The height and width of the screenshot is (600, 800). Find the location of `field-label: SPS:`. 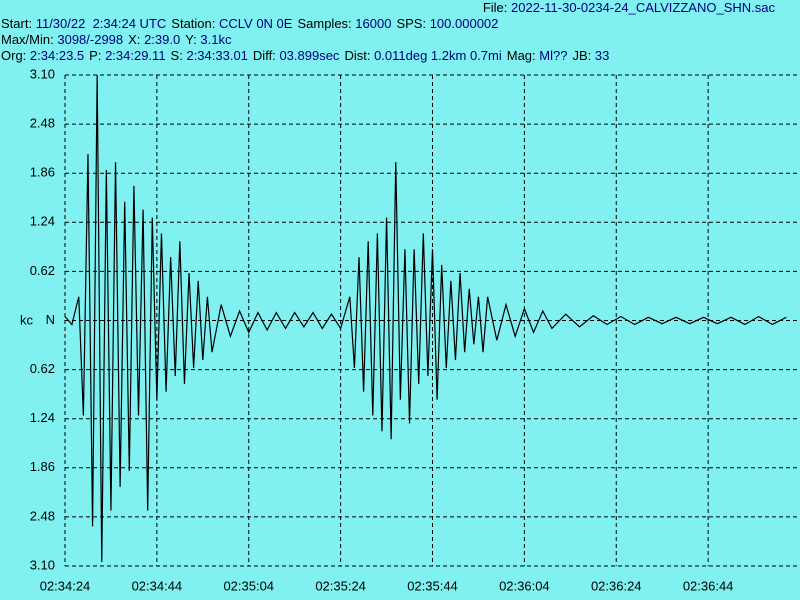

field-label: SPS: is located at coordinates (411, 23).